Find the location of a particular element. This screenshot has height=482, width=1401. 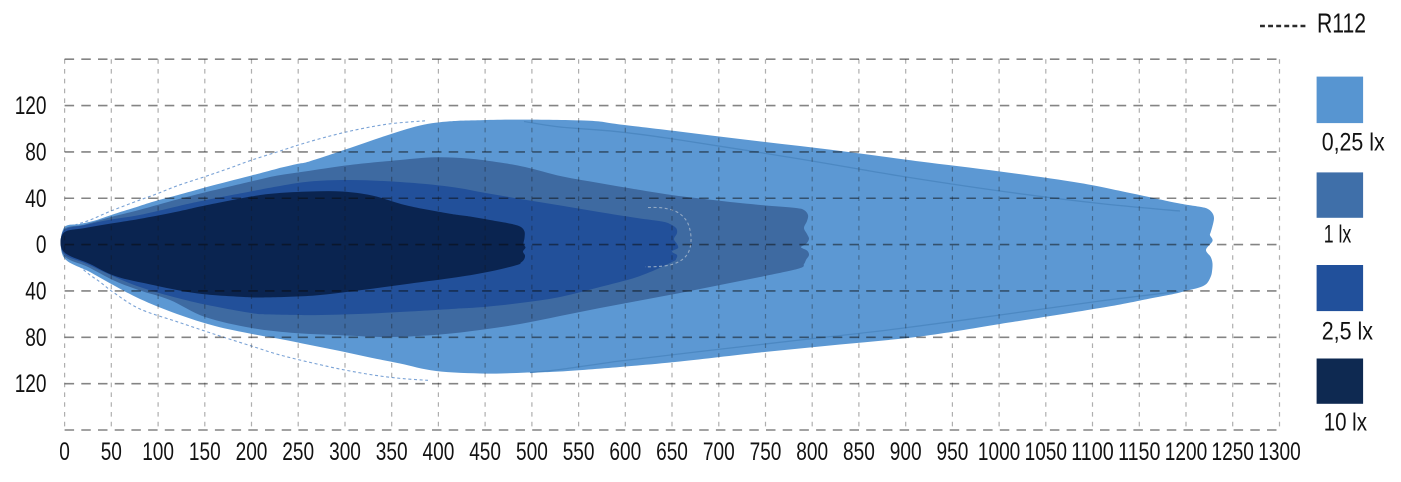

svg-text: 300 is located at coordinates (345, 452).